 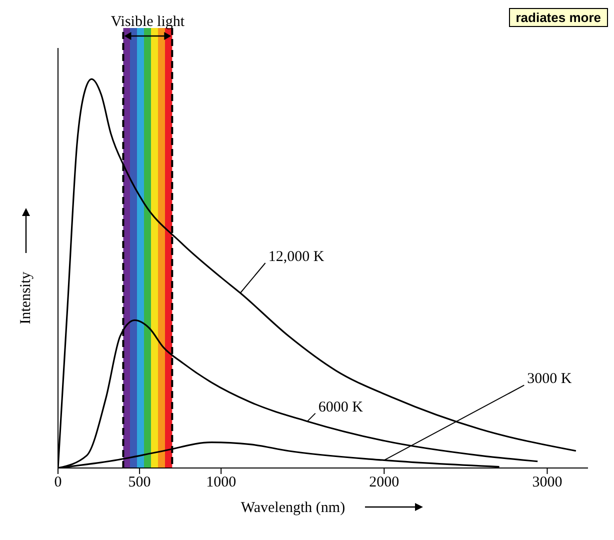 I want to click on band-label: Visible light, so click(x=148, y=22).